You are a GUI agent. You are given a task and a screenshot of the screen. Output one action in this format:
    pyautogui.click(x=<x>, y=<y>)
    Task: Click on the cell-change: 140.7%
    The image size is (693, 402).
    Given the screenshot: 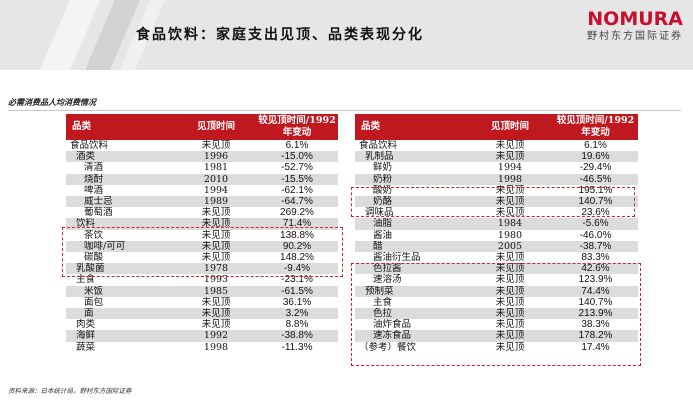 What is the action you would take?
    pyautogui.click(x=595, y=302)
    